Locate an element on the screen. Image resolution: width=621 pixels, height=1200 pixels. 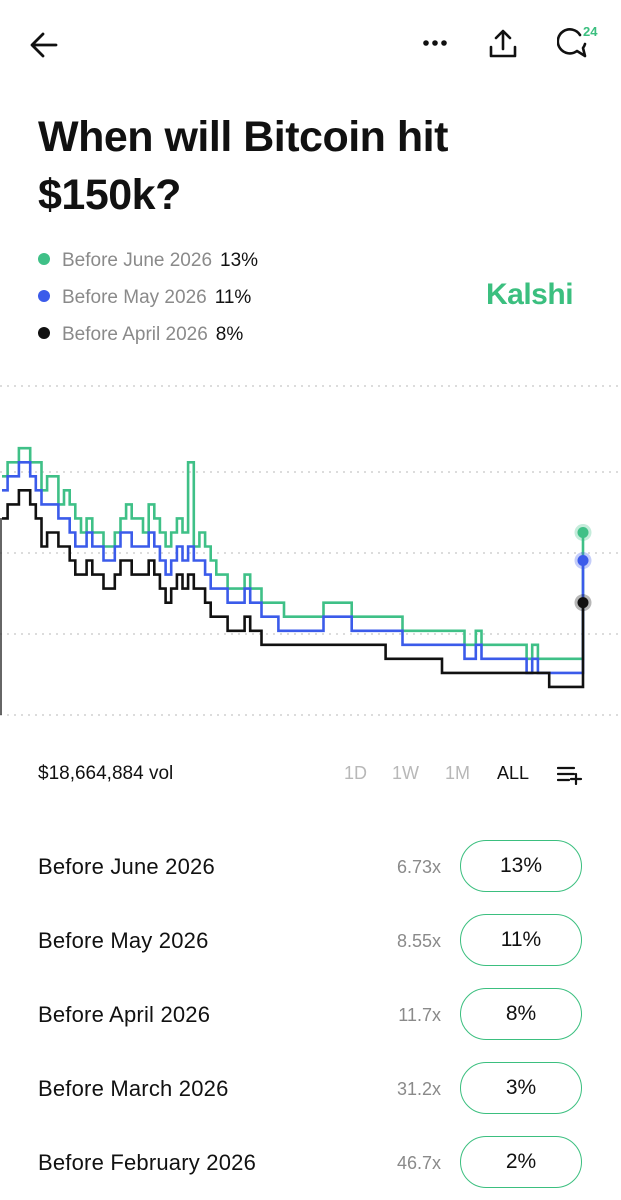
legend-item-april: Before April 2026 8% is located at coordinates (140, 335).